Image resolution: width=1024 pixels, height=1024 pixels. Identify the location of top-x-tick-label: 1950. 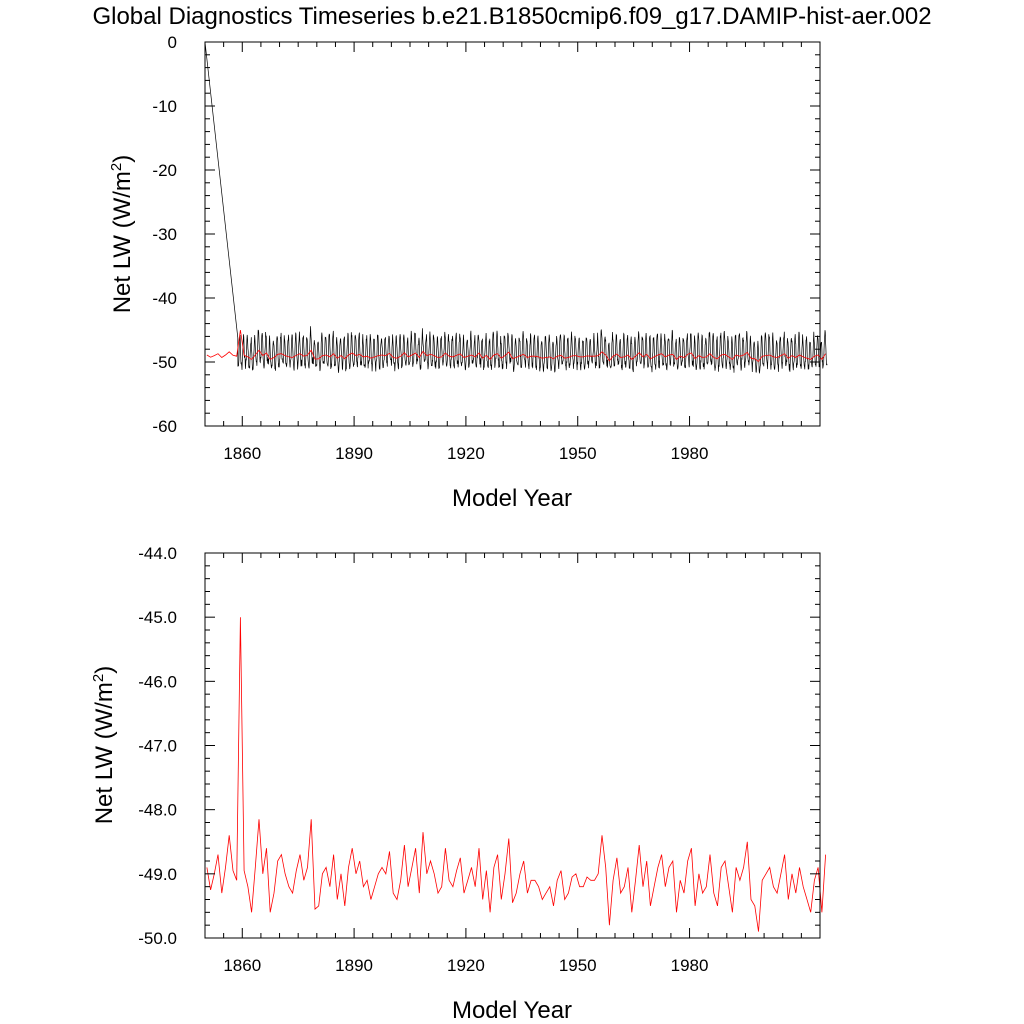
(578, 453).